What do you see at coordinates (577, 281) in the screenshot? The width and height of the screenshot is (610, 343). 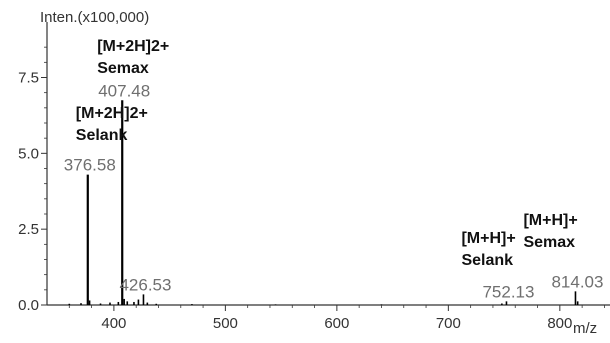 I see `peak-value-label: 814.03` at bounding box center [577, 281].